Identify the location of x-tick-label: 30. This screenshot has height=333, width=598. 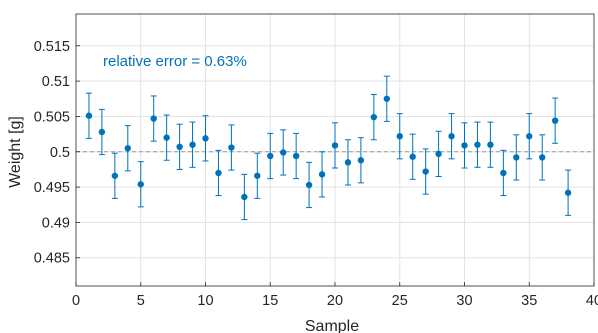
(464, 301).